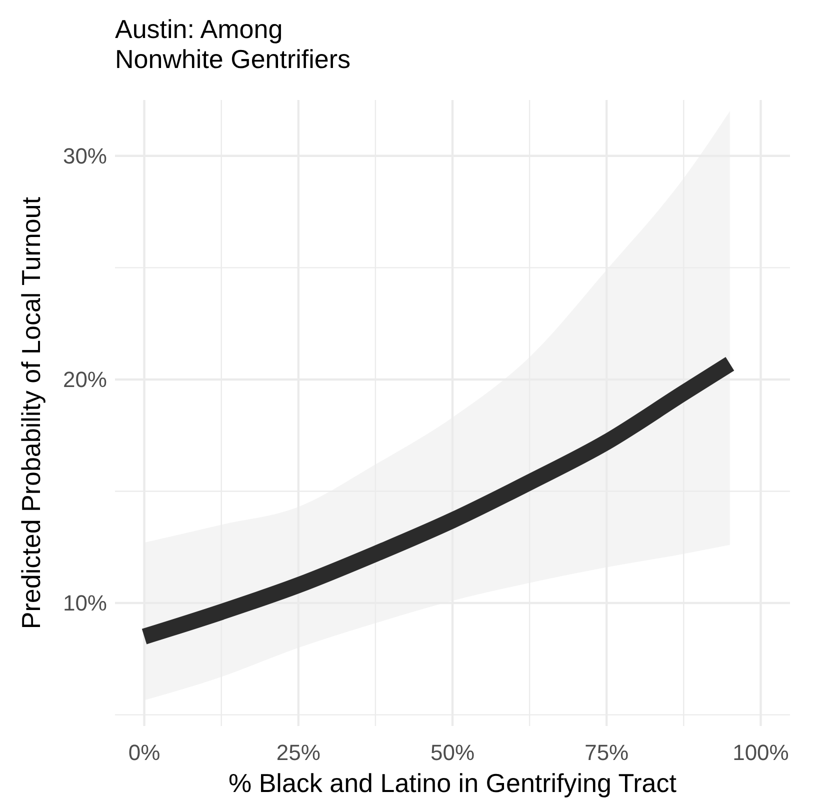  Describe the element at coordinates (233, 44) in the screenshot. I see `chart-title: Austin: Among Nonwhite Gentrifiers` at that location.